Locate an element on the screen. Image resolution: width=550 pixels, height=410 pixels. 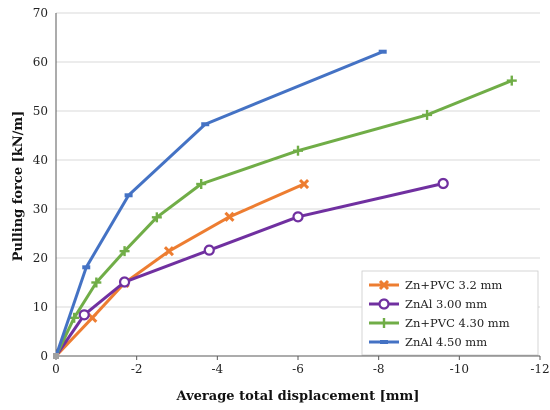
legend-label: ZnAl 3.00 mm is located at coordinates (446, 304).